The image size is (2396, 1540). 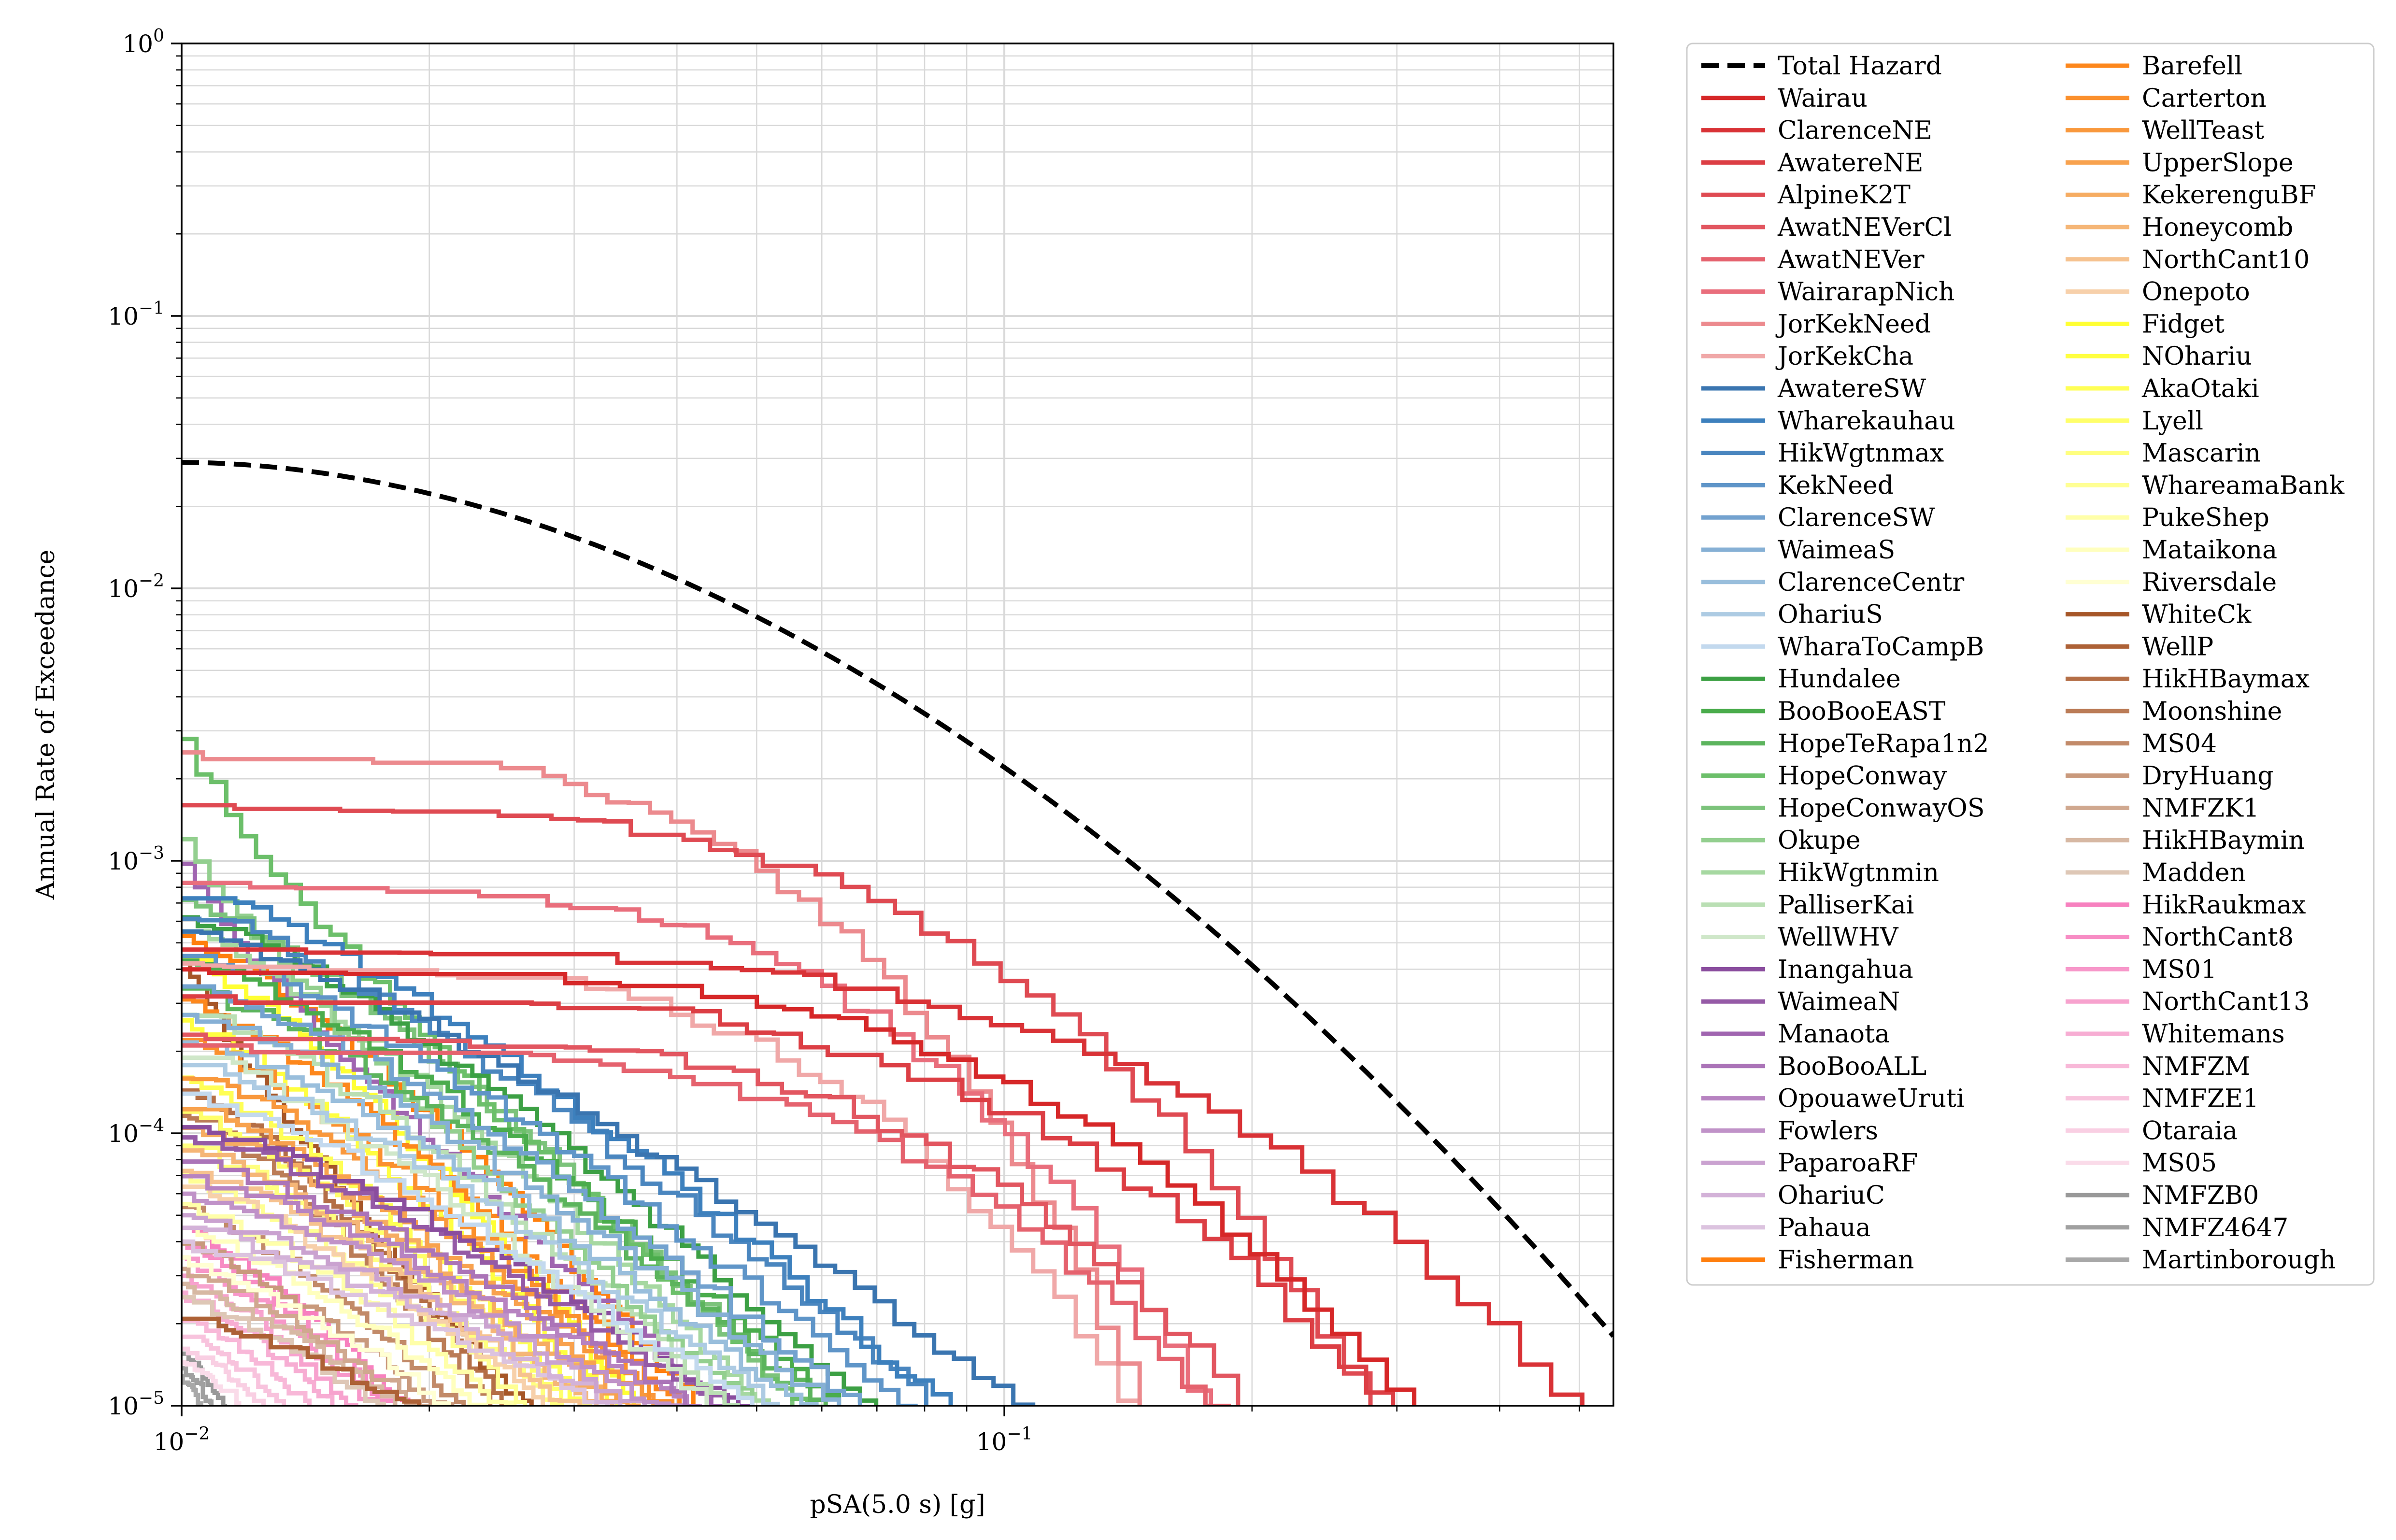 I want to click on legend-label: Manaota, so click(x=1834, y=1034).